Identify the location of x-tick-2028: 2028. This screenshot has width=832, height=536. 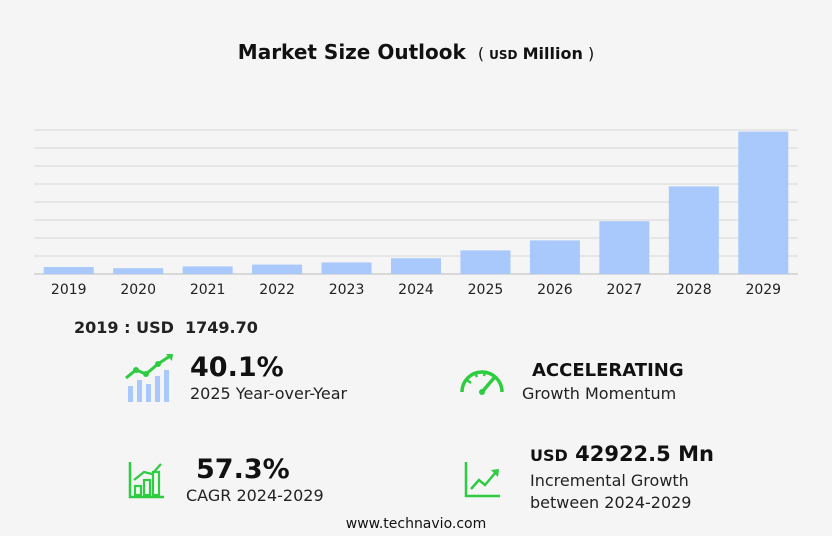
(694, 290).